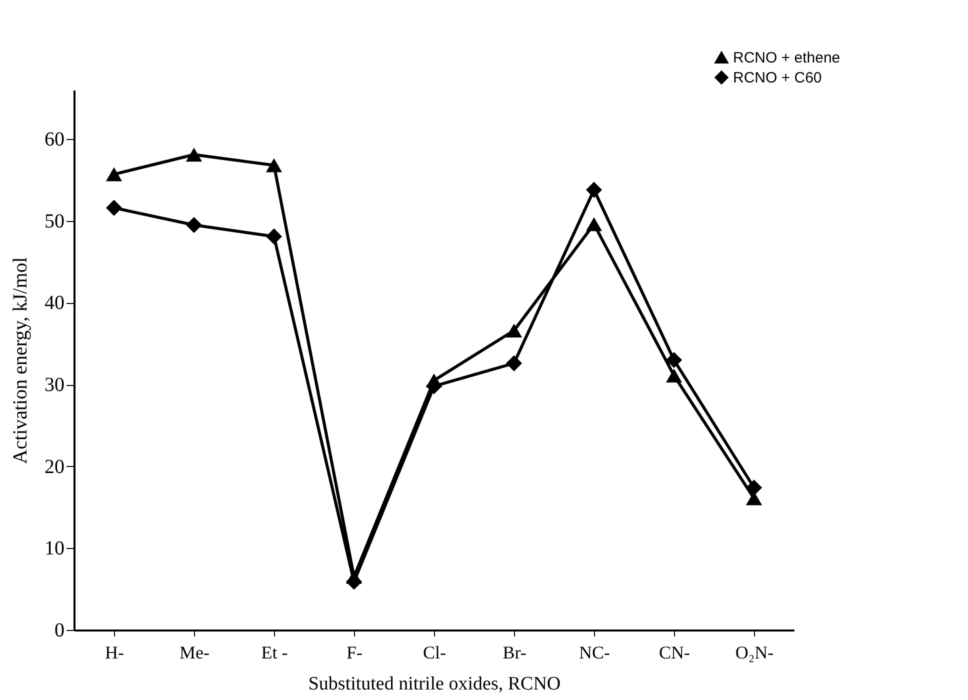 This screenshot has height=700, width=968. What do you see at coordinates (434, 652) in the screenshot?
I see `x-tick-label: Cl-` at bounding box center [434, 652].